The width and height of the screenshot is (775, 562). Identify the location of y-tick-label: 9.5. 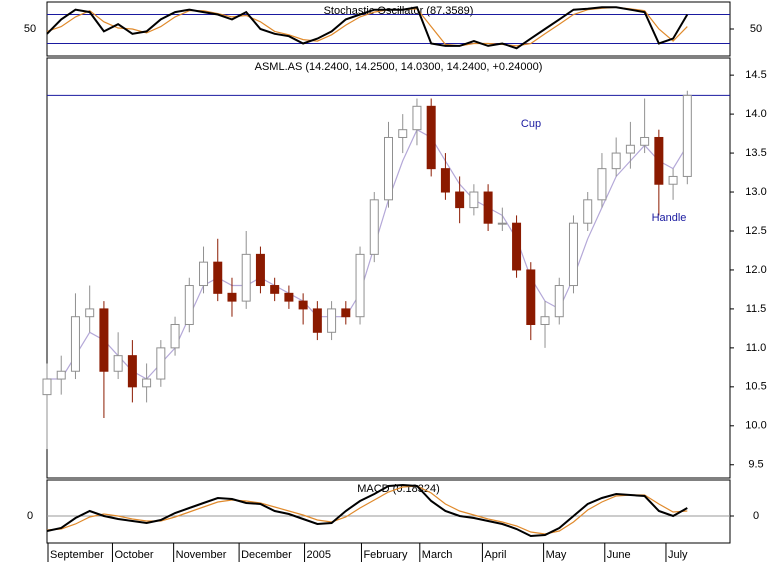
(755, 465).